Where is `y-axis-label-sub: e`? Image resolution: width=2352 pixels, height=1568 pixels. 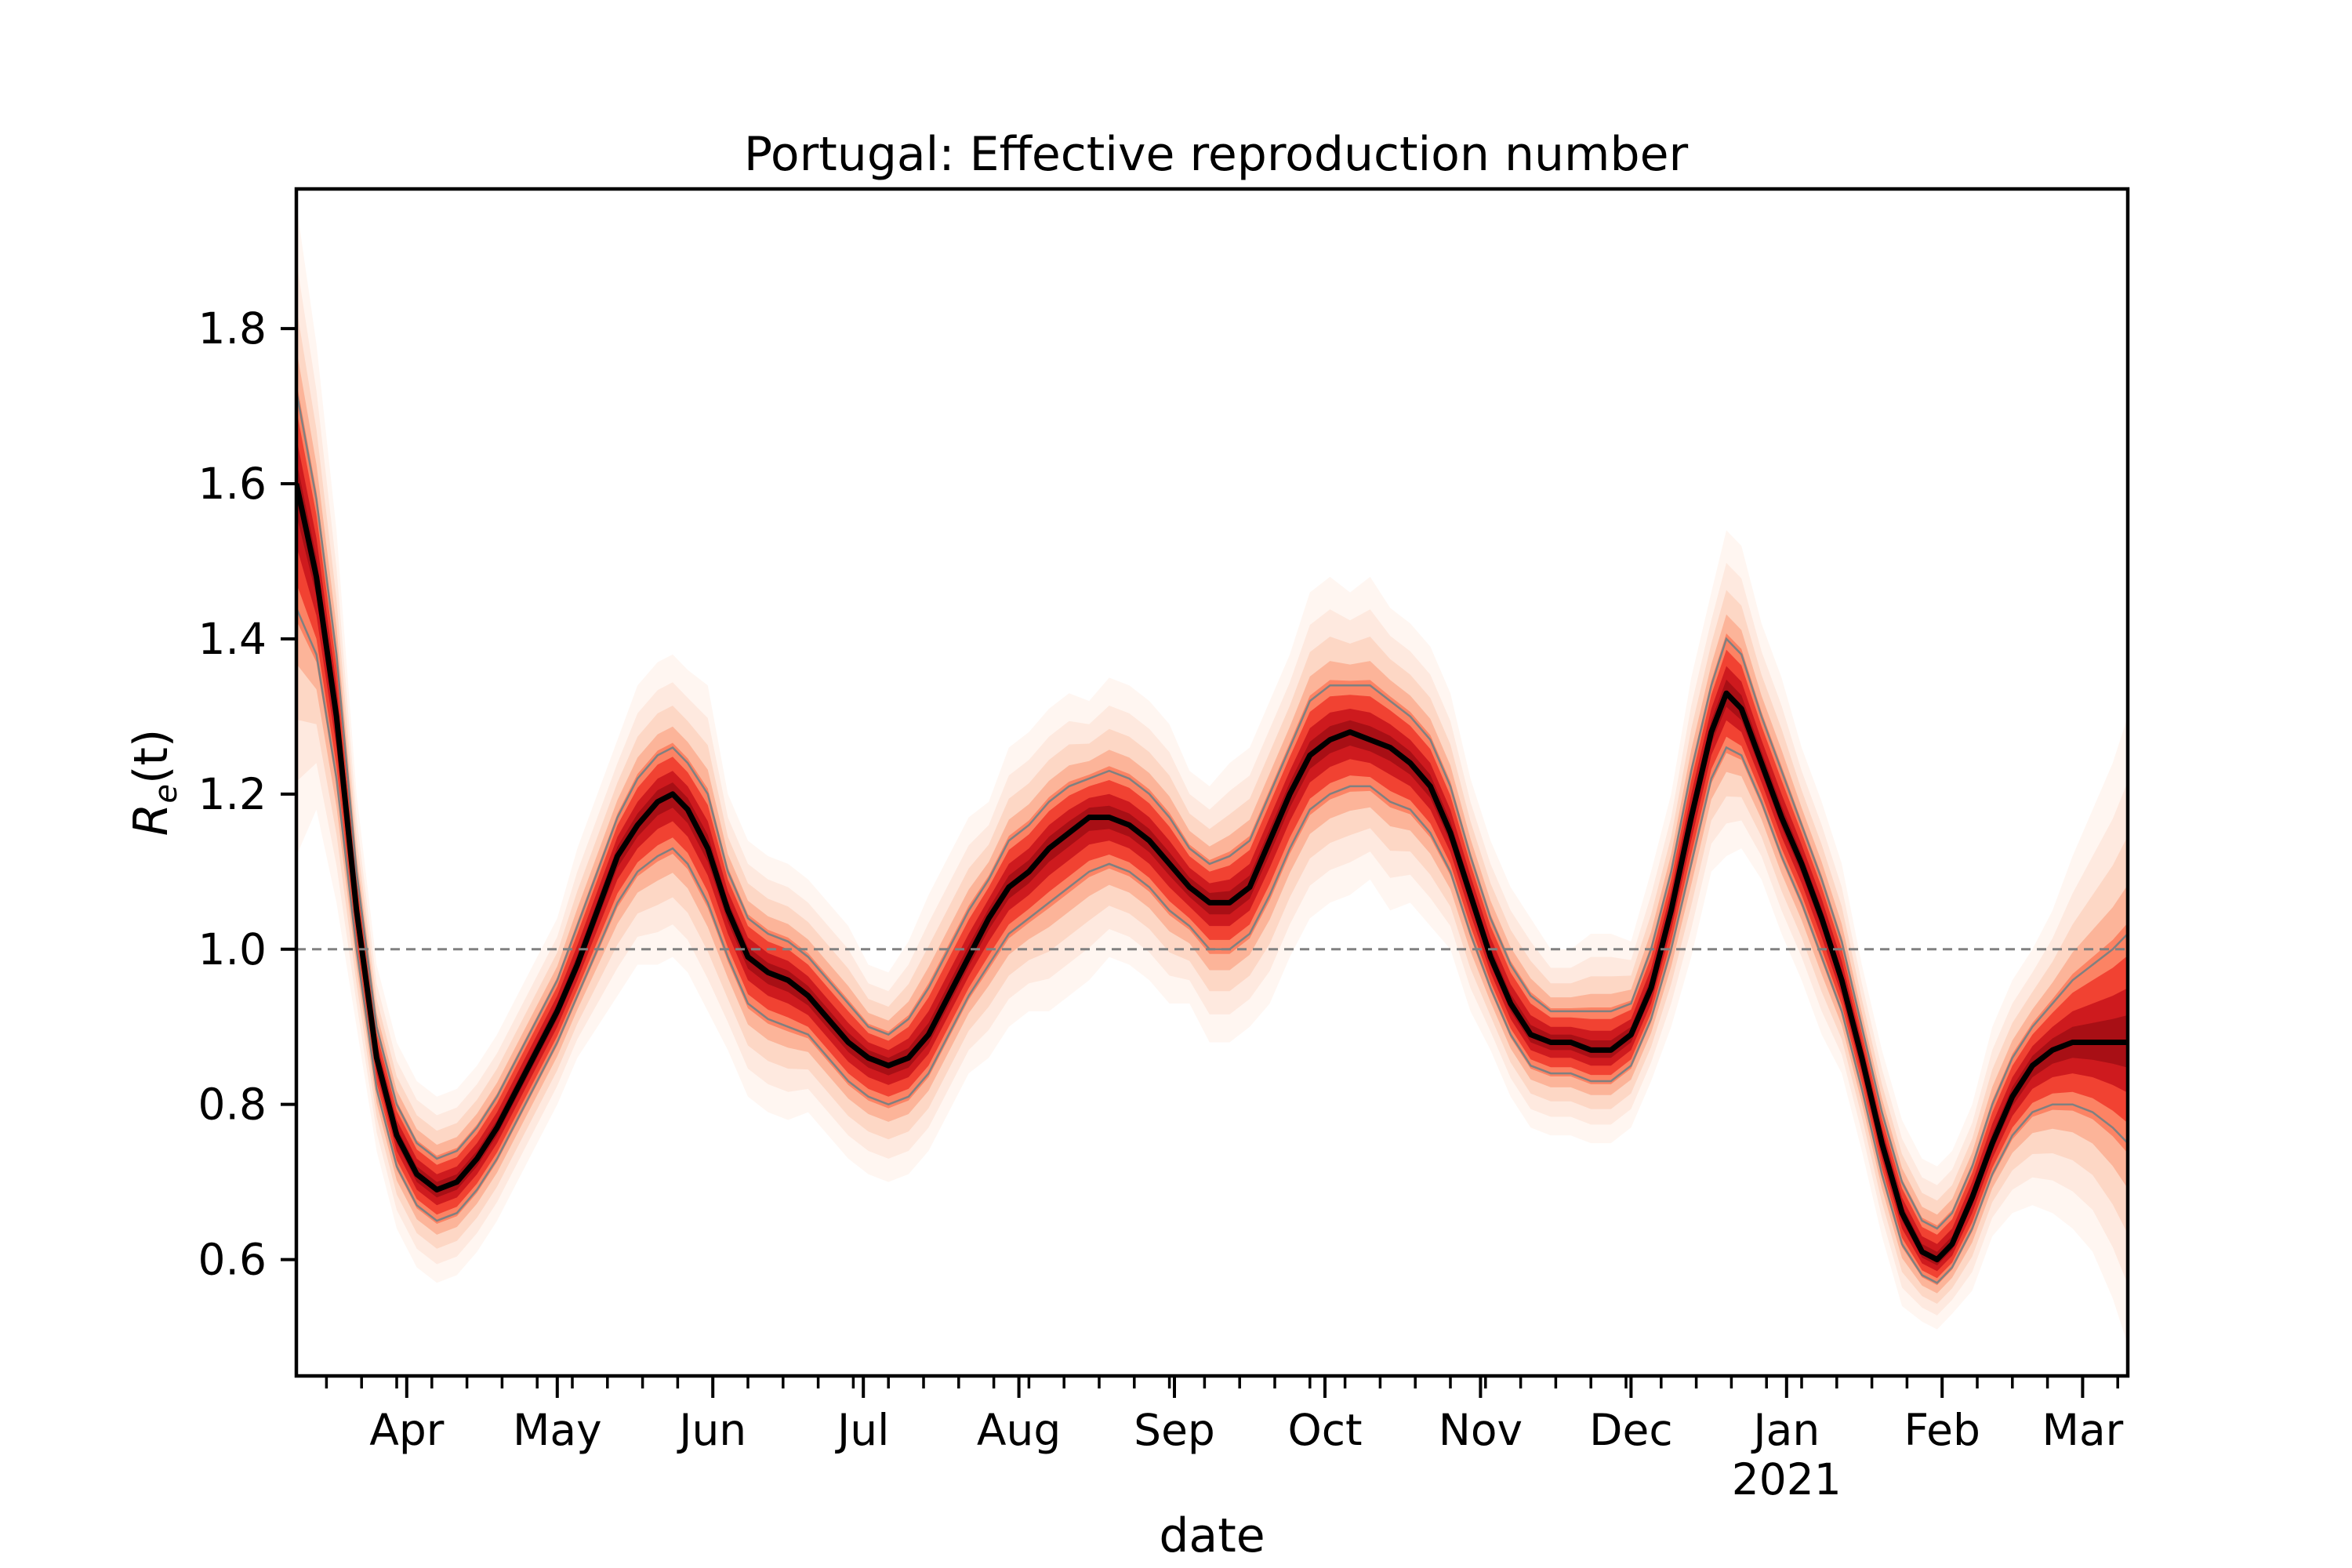
y-axis-label-sub: e is located at coordinates (166, 794).